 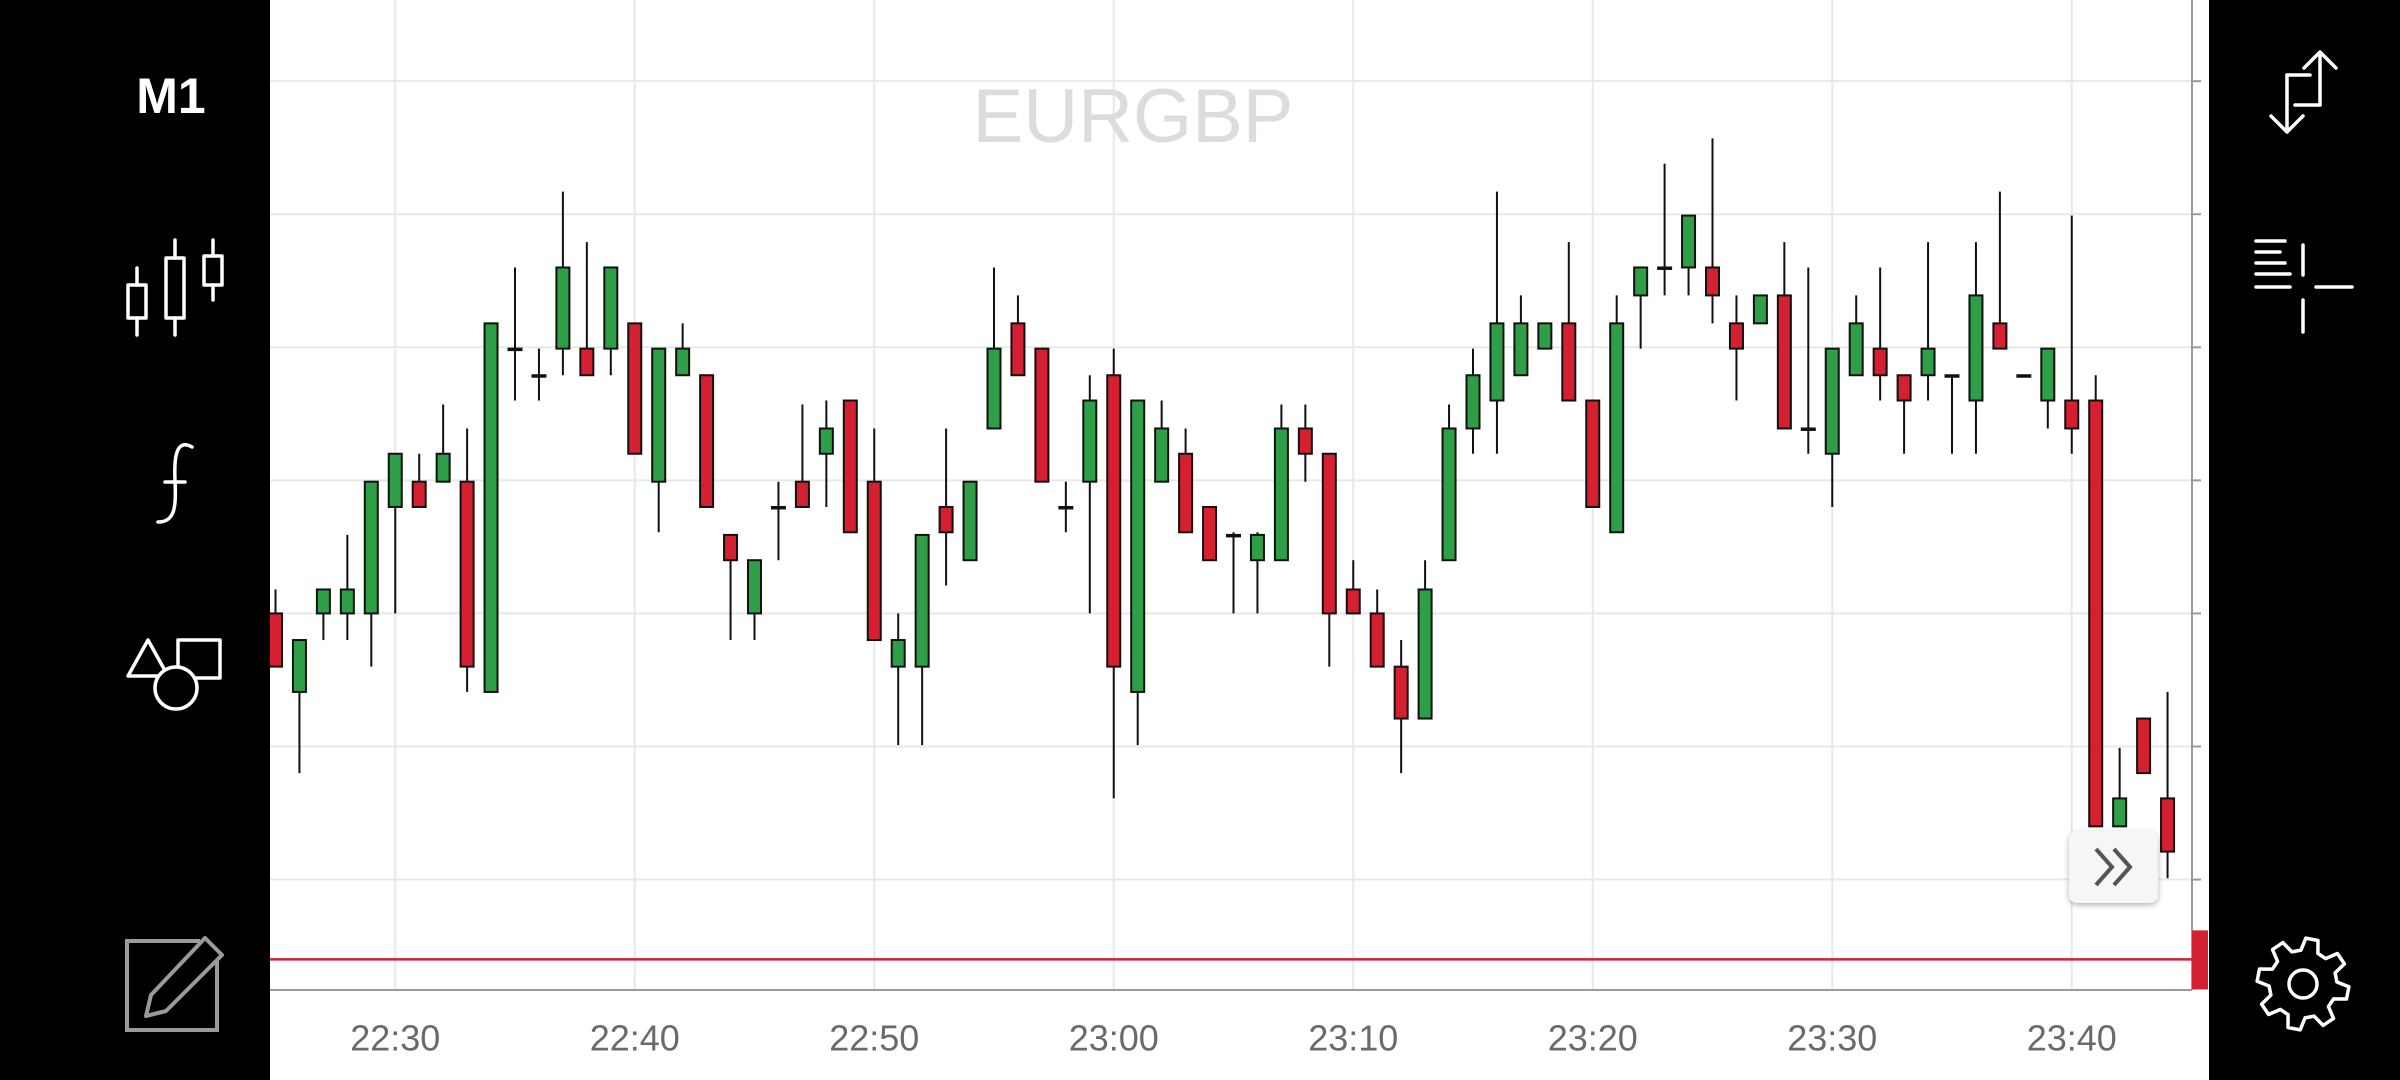 I want to click on x-tick-label: 22:40, so click(x=635, y=1038).